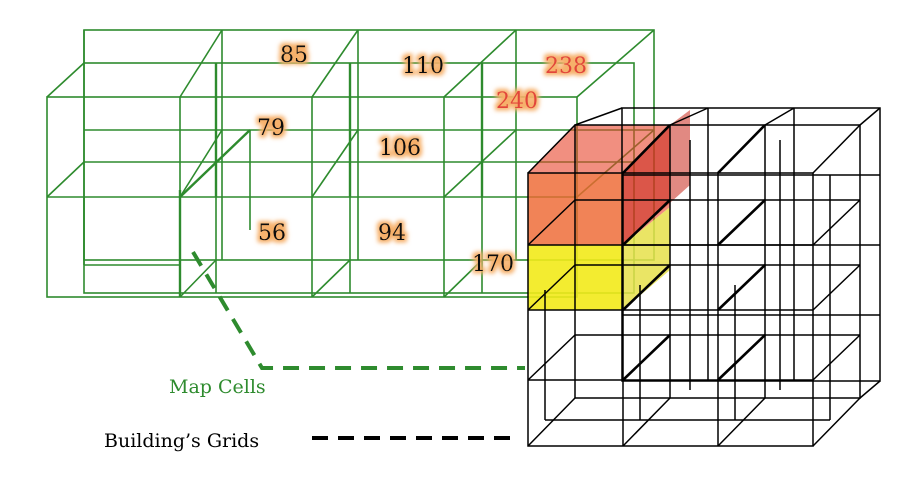  Describe the element at coordinates (181, 441) in the screenshot. I see `building-grids-label: Building’s Grids` at that location.